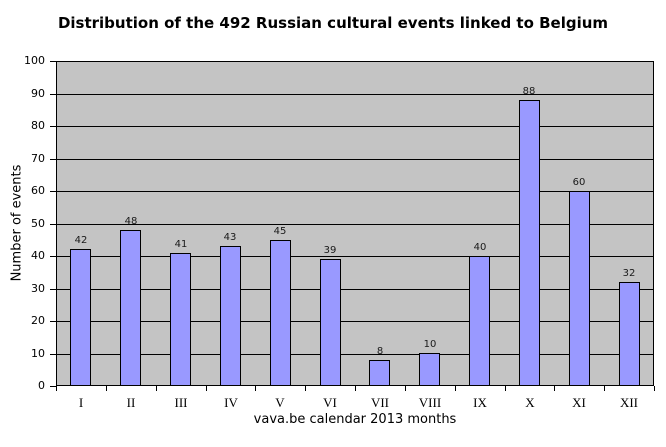  Describe the element at coordinates (579, 402) in the screenshot. I see `x-tick-label: XI` at that location.